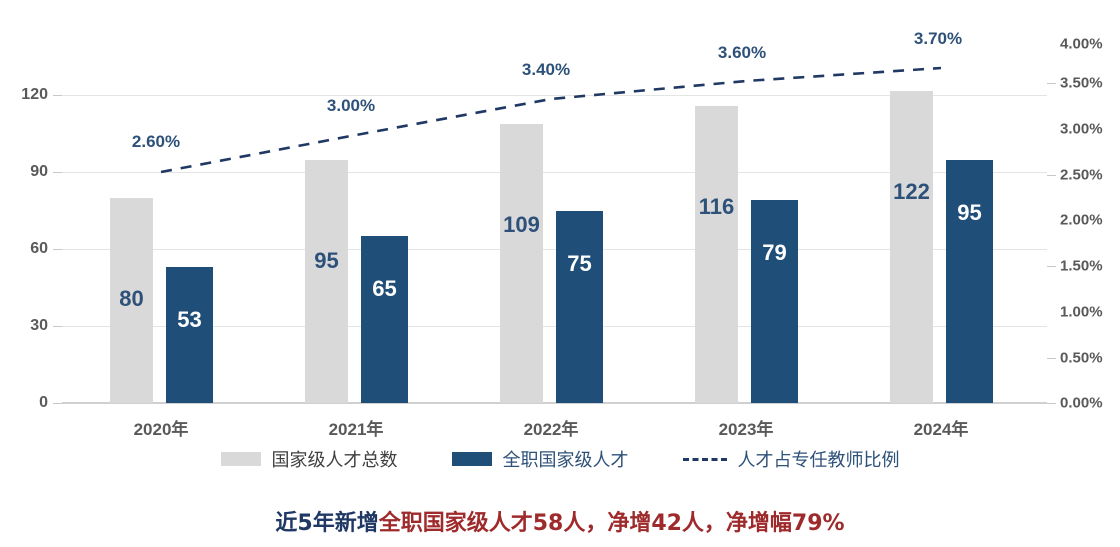 The height and width of the screenshot is (547, 1120). I want to click on left-axis-tick-label: 60, so click(39, 248).